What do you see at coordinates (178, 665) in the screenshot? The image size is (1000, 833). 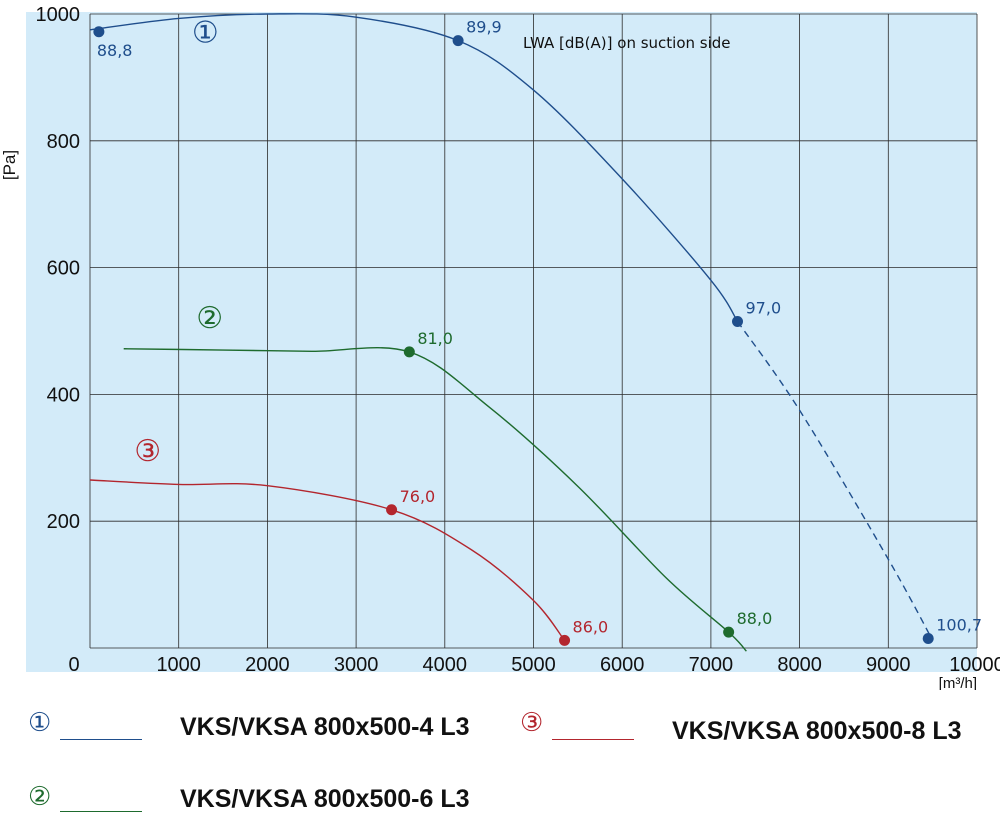 I see `x-tick-label: 1000` at bounding box center [178, 665].